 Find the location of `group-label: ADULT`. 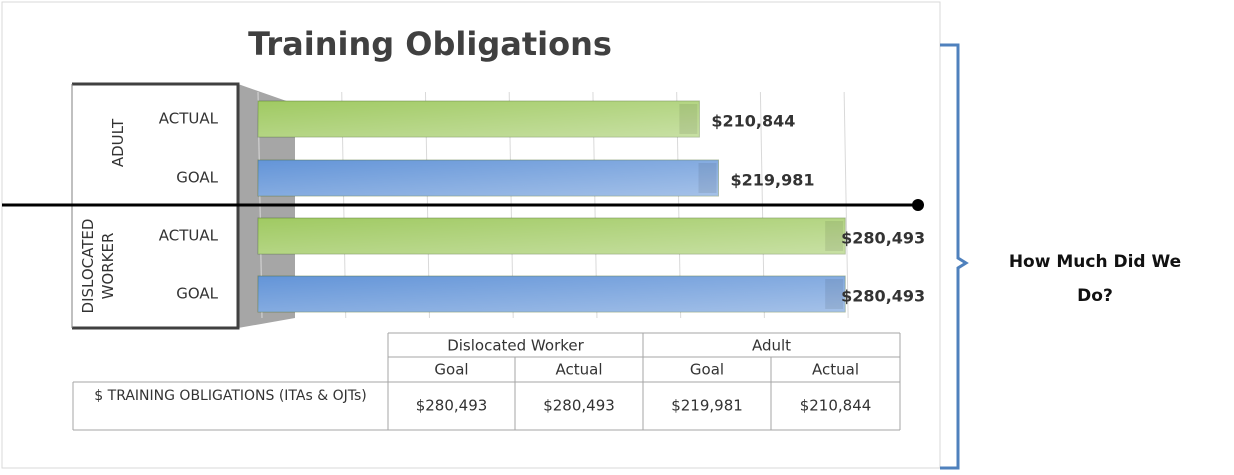

group-label: ADULT is located at coordinates (118, 143).